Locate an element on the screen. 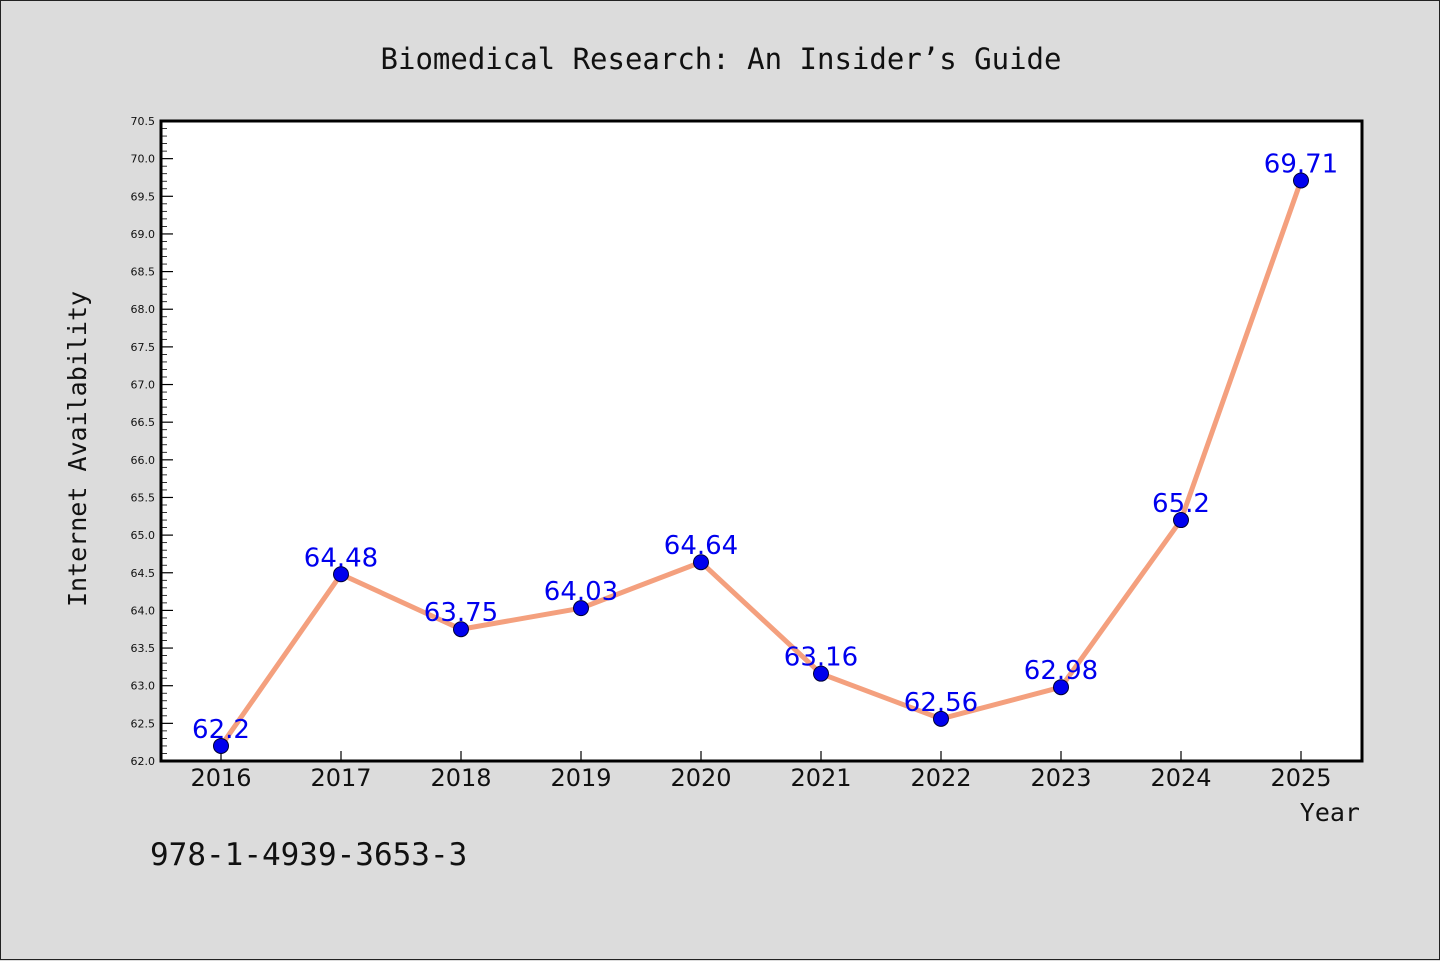 This screenshot has height=961, width=1440. x-tick-label: 2019 is located at coordinates (580, 778).